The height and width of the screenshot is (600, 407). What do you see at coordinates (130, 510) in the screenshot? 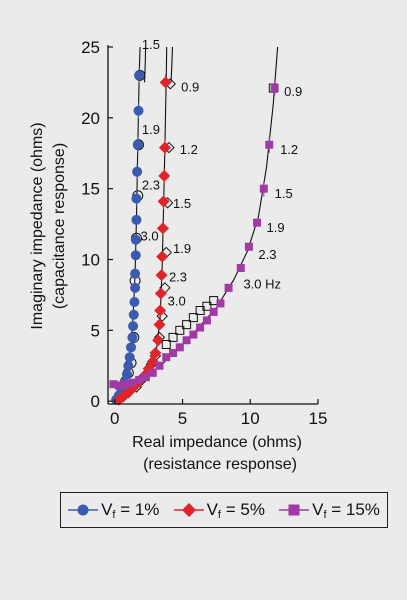
I see `legend-label-1pct: Vf = 1%` at bounding box center [130, 510].